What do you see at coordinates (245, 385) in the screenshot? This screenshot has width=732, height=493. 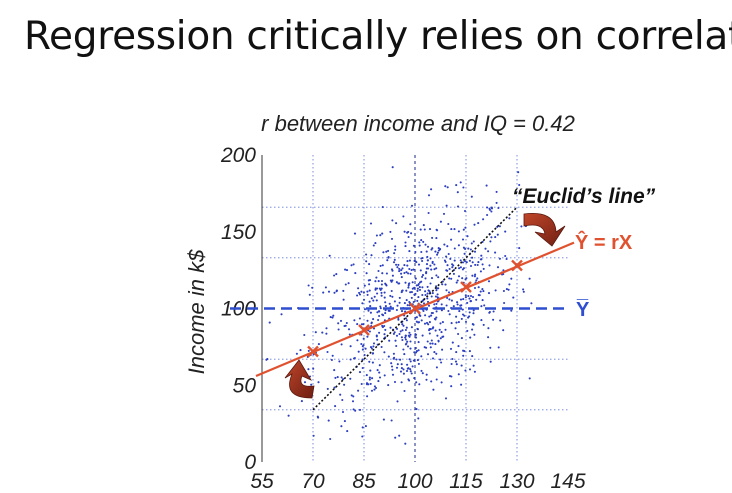 I see `y-tick-label: 50` at bounding box center [245, 385].